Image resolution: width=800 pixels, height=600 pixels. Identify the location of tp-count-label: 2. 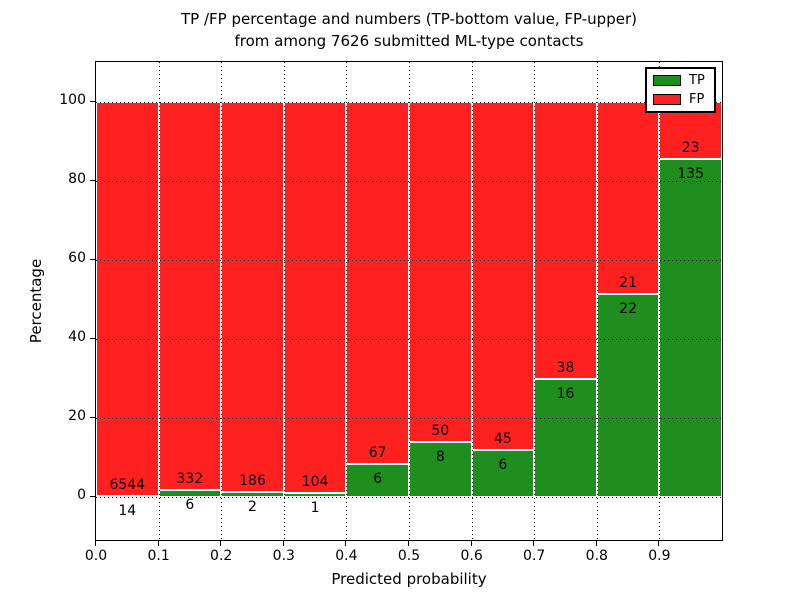
(252, 507).